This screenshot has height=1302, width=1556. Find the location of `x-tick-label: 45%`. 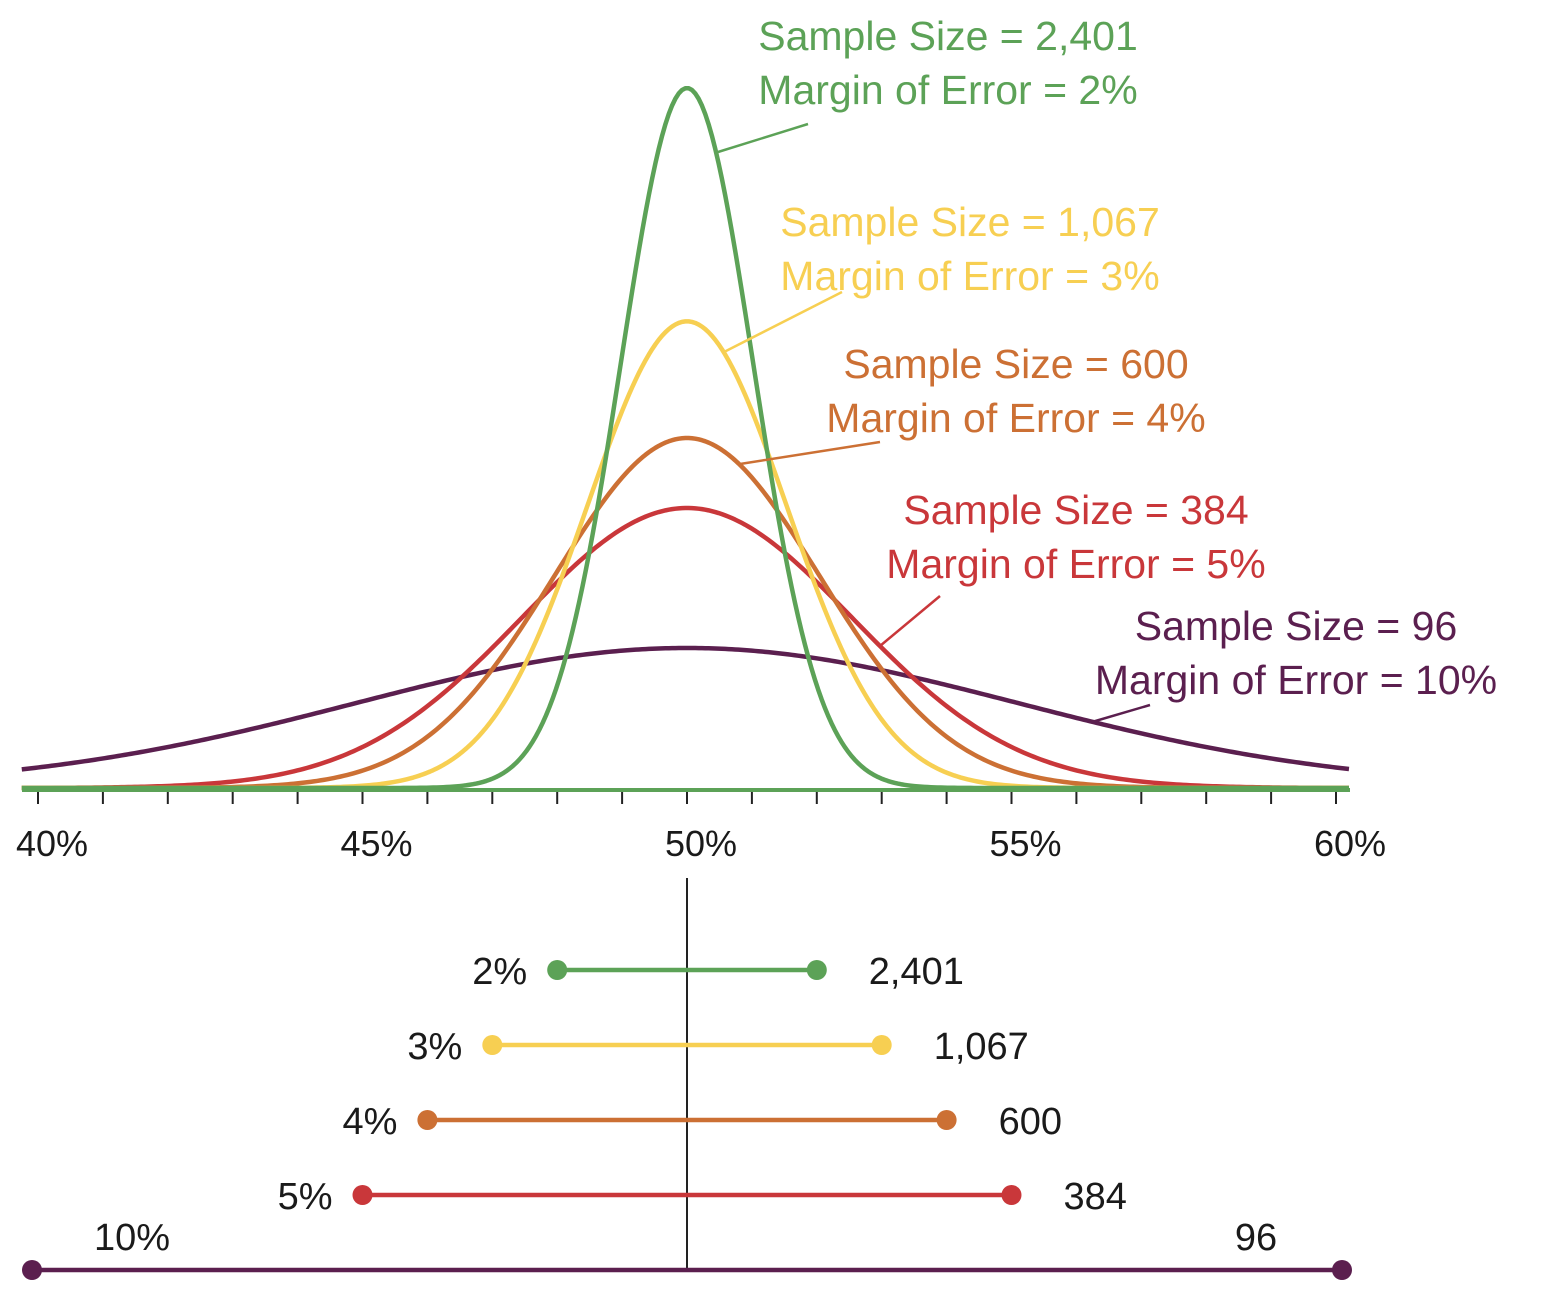

x-tick-label: 45% is located at coordinates (376, 843).